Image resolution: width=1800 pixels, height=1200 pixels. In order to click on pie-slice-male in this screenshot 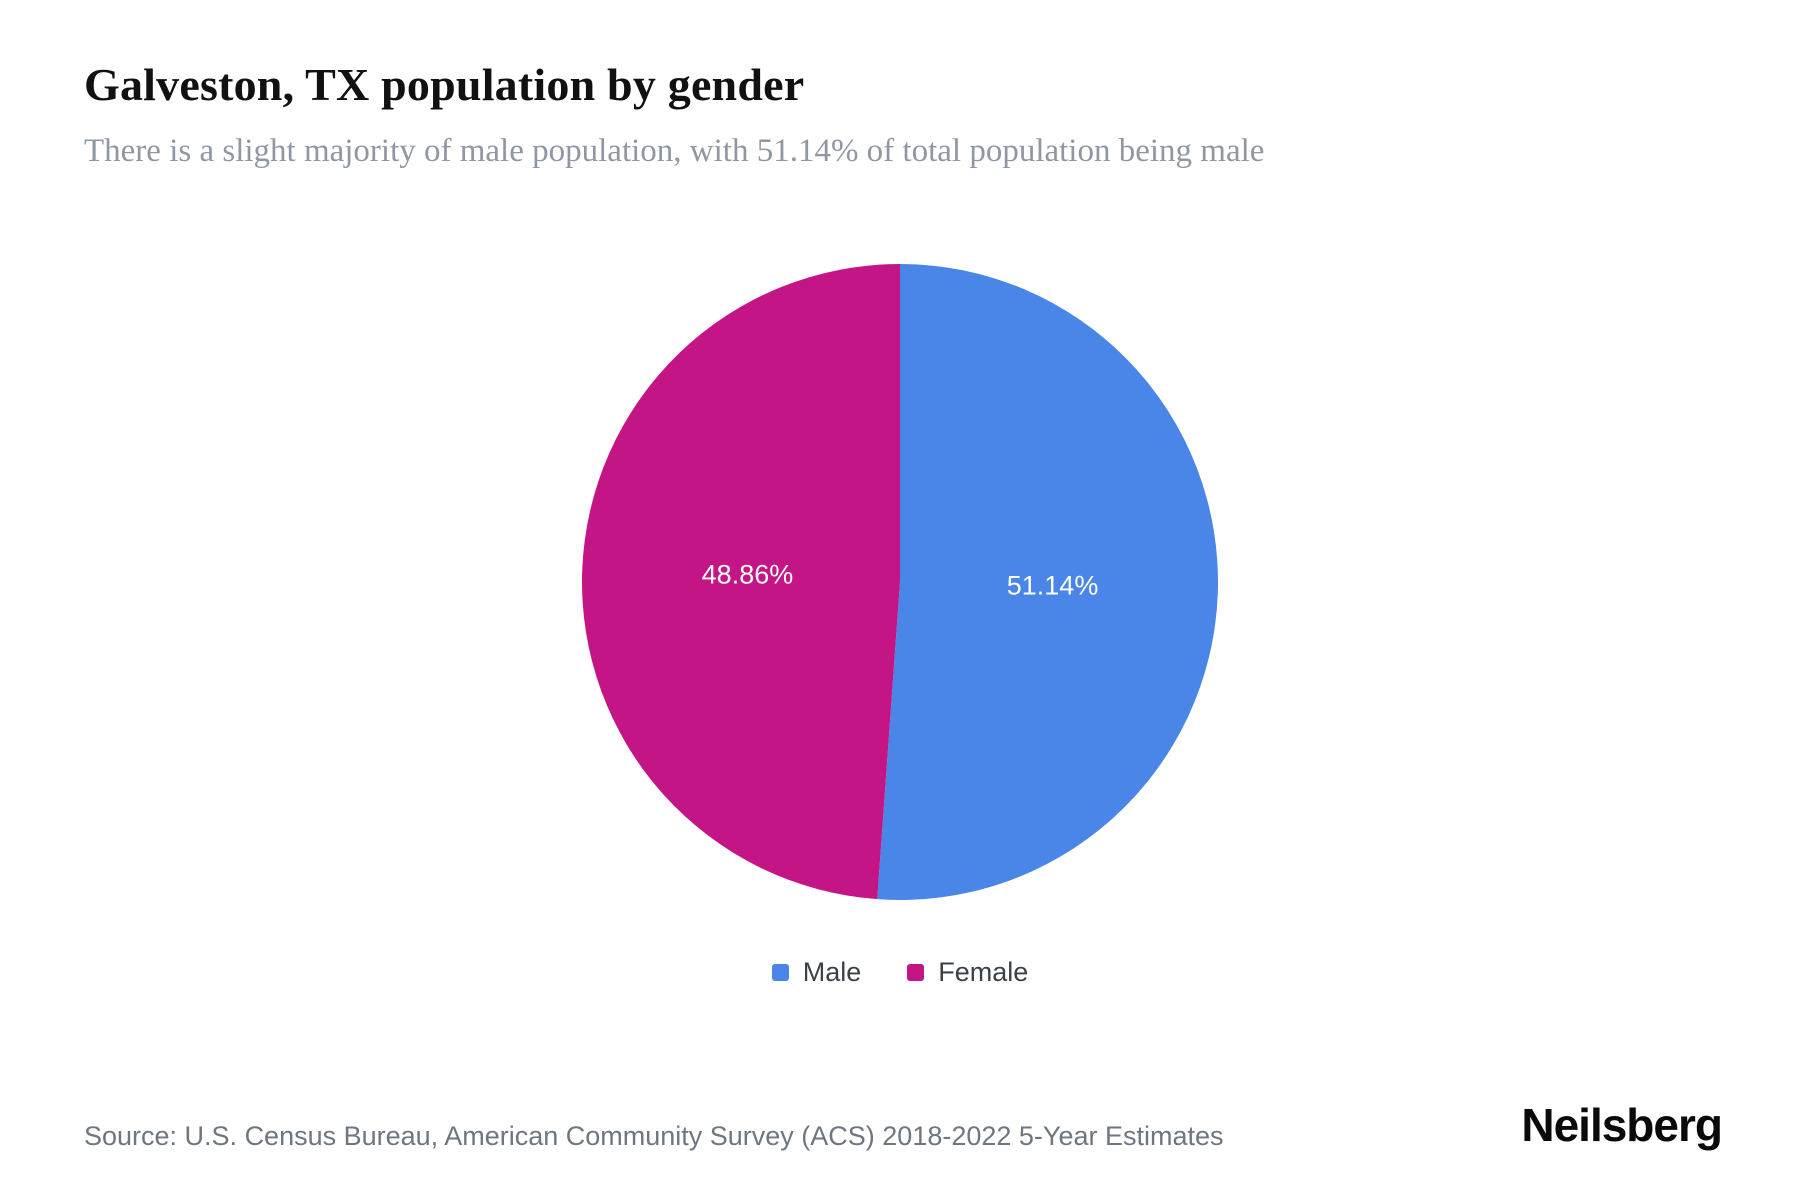, I will do `click(1047, 582)`.